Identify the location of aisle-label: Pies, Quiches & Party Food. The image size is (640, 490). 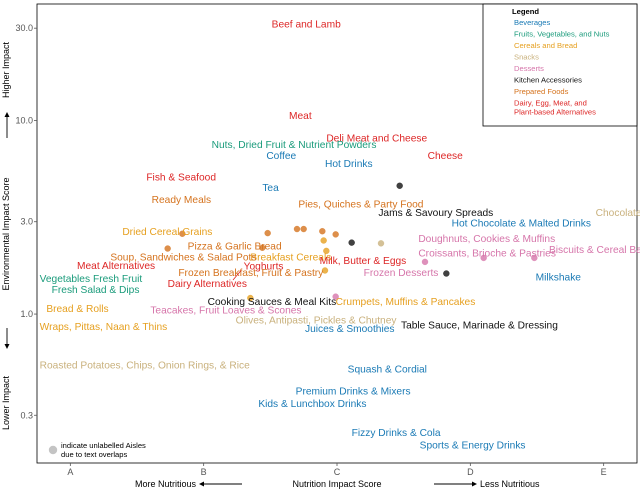
(360, 205).